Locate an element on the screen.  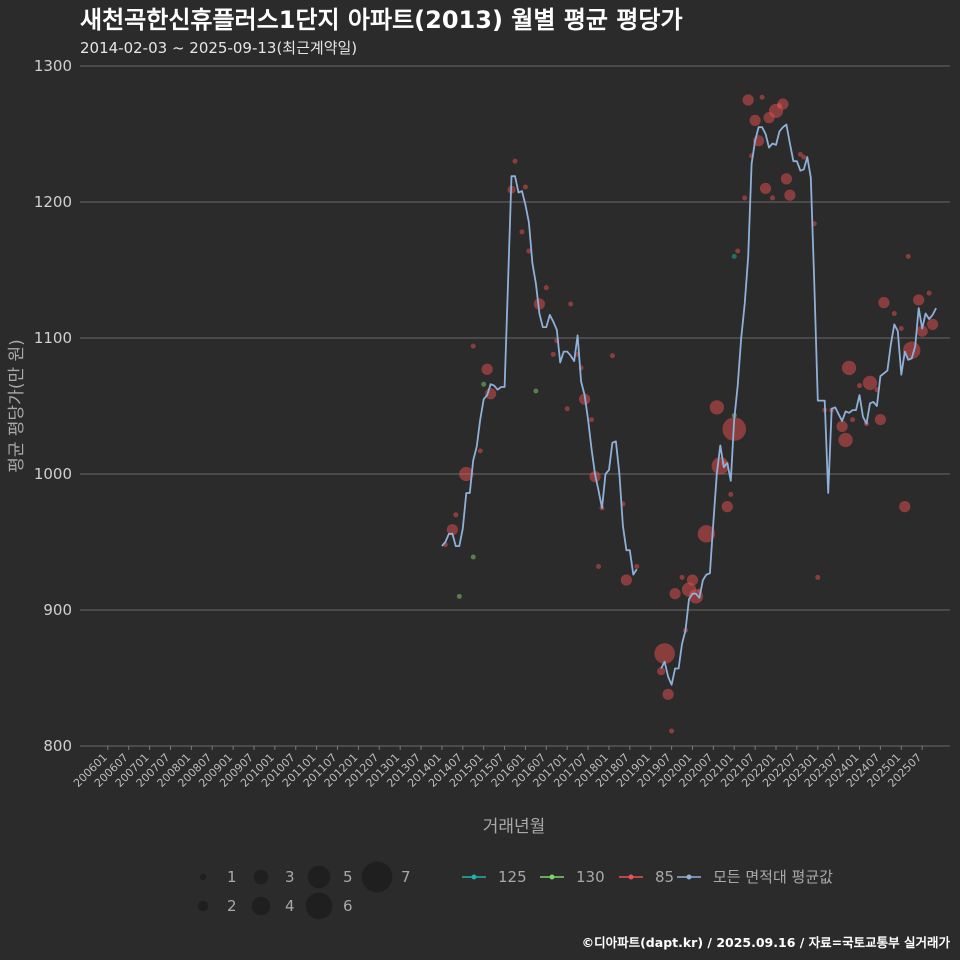
size-legend-label: 4 is located at coordinates (290, 906).